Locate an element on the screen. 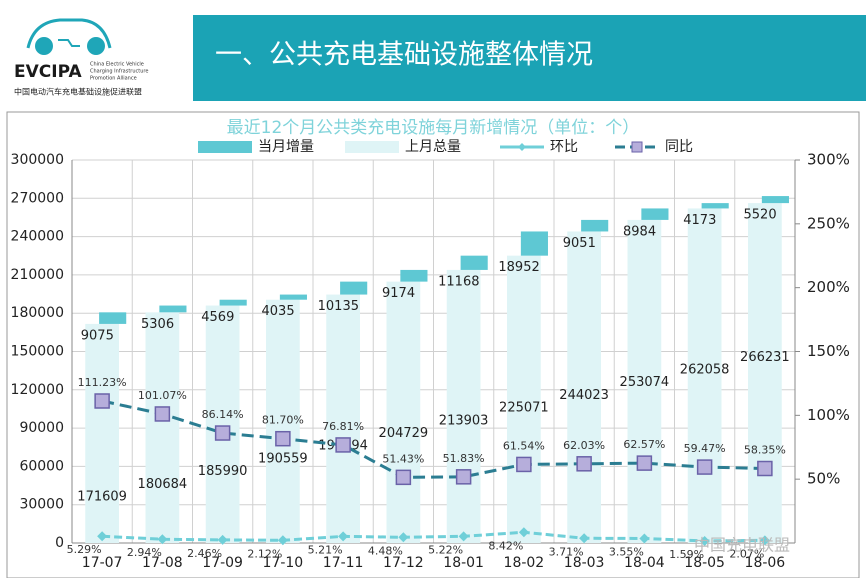 Image resolution: width=866 pixels, height=582 pixels. data-label: 2.07% is located at coordinates (746, 553).